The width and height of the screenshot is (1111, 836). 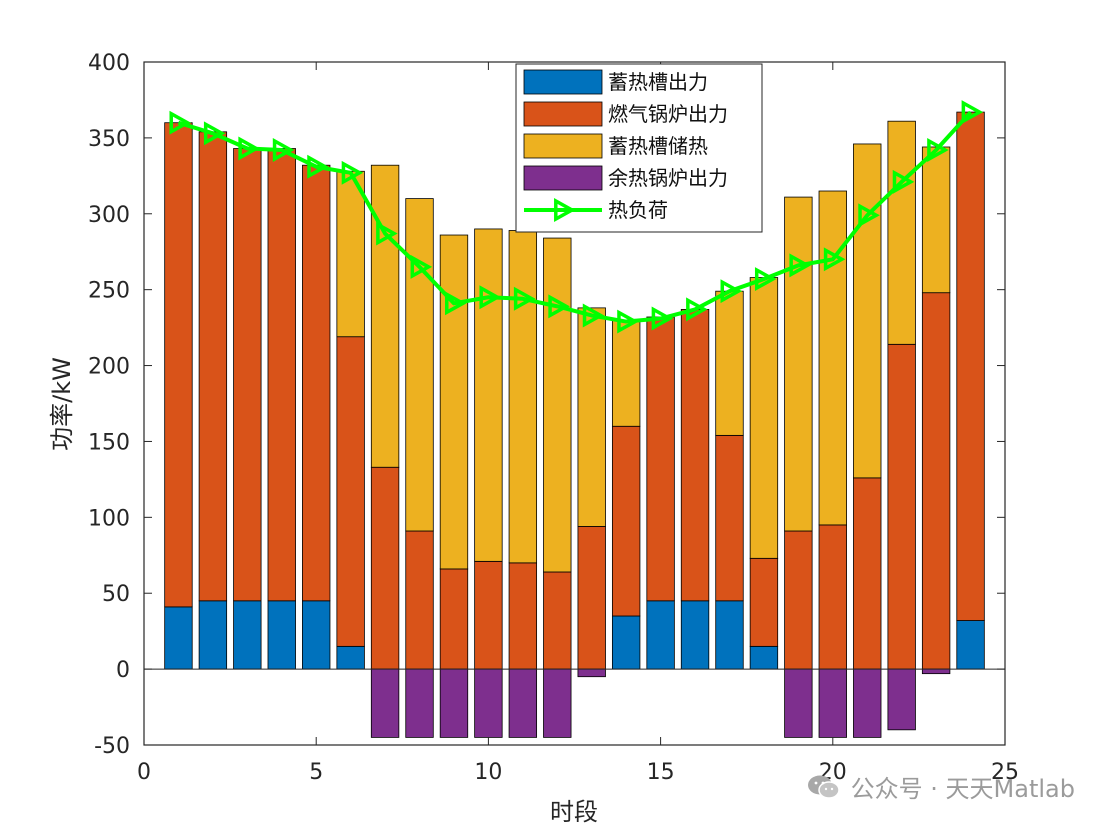 I want to click on x-tick-label: 0, so click(x=144, y=772).